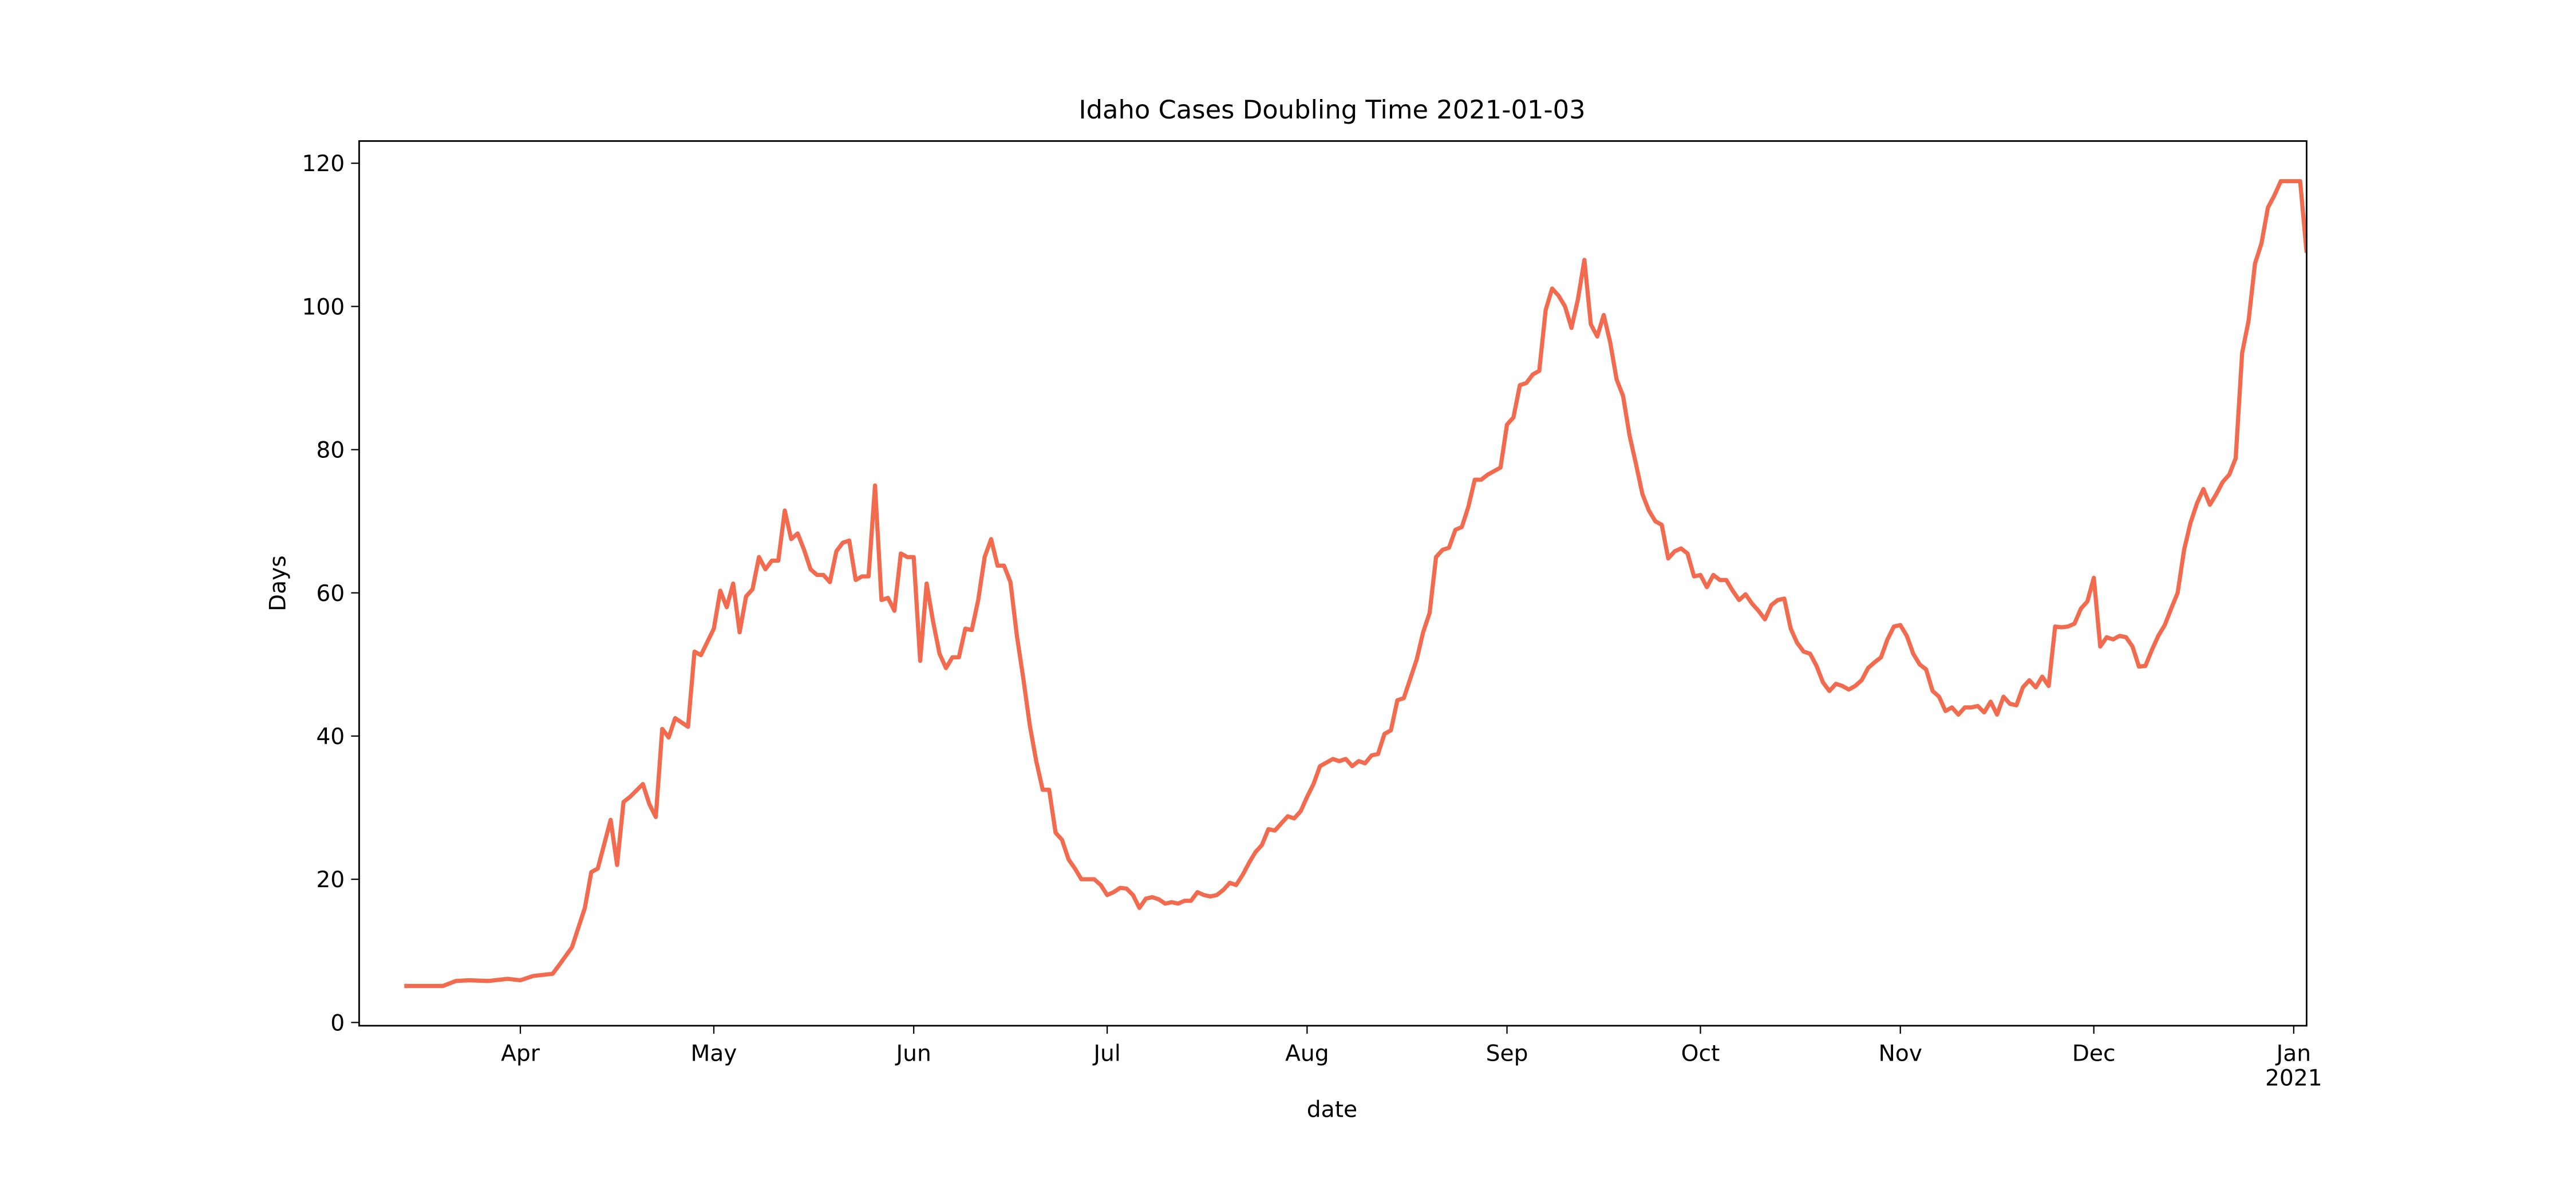 The height and width of the screenshot is (1202, 2576). What do you see at coordinates (1700, 1054) in the screenshot?
I see `x-tick-label: Oct` at bounding box center [1700, 1054].